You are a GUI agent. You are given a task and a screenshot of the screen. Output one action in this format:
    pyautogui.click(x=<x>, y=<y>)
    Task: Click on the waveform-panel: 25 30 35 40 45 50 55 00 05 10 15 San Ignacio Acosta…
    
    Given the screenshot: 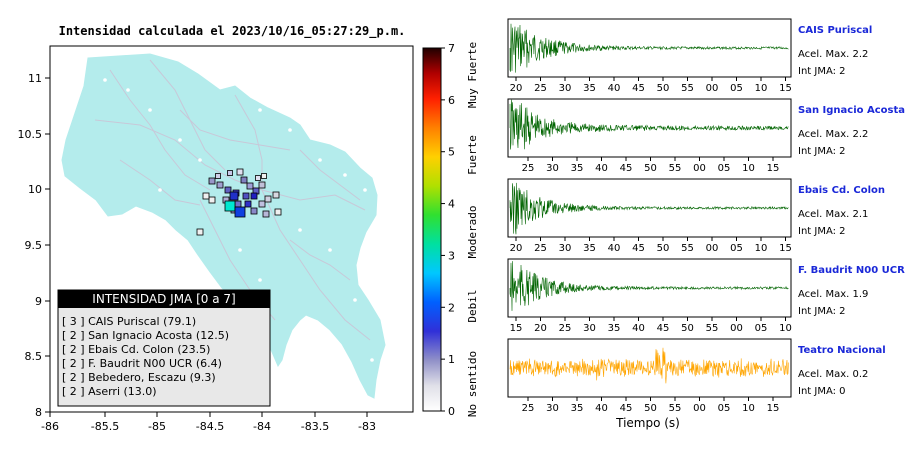 What is the action you would take?
    pyautogui.click(x=706, y=136)
    